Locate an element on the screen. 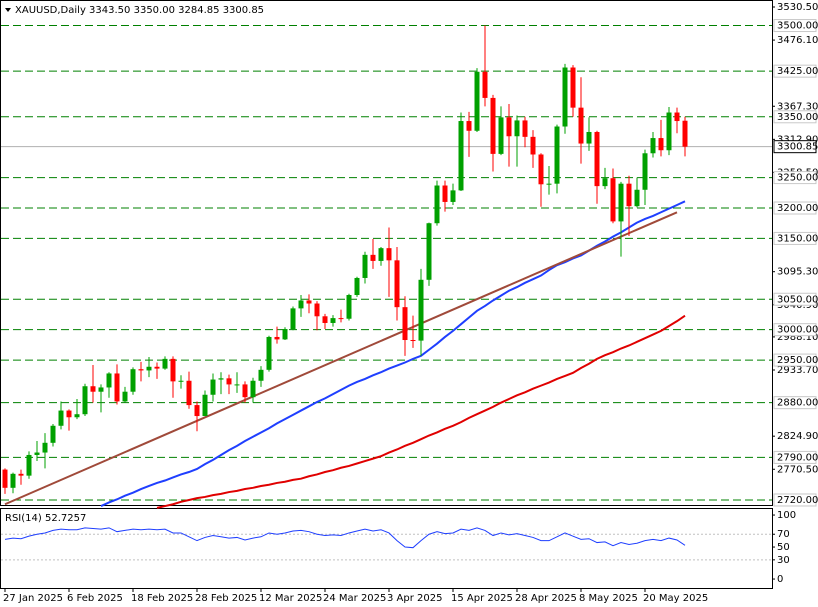  level-label: 3500.00 is located at coordinates (797, 26).